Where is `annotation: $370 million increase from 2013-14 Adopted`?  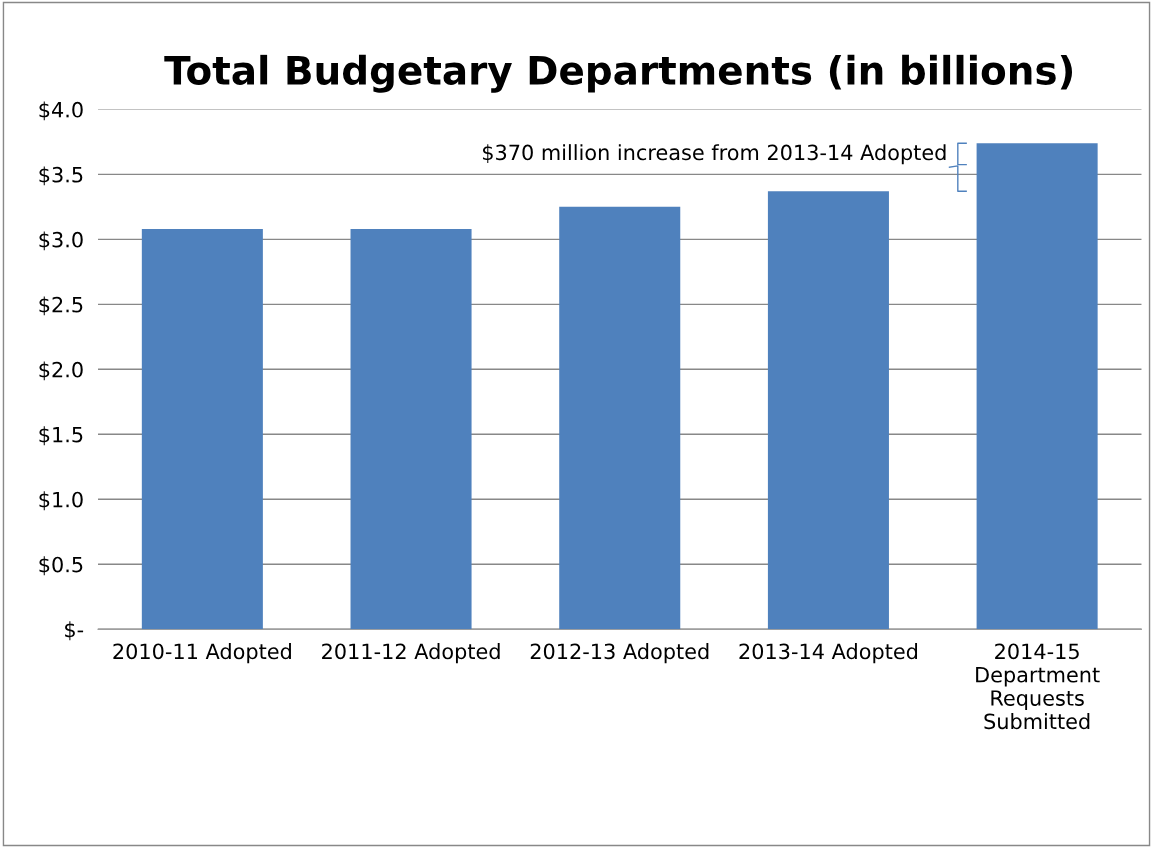 annotation: $370 million increase from 2013-14 Adopted is located at coordinates (714, 154).